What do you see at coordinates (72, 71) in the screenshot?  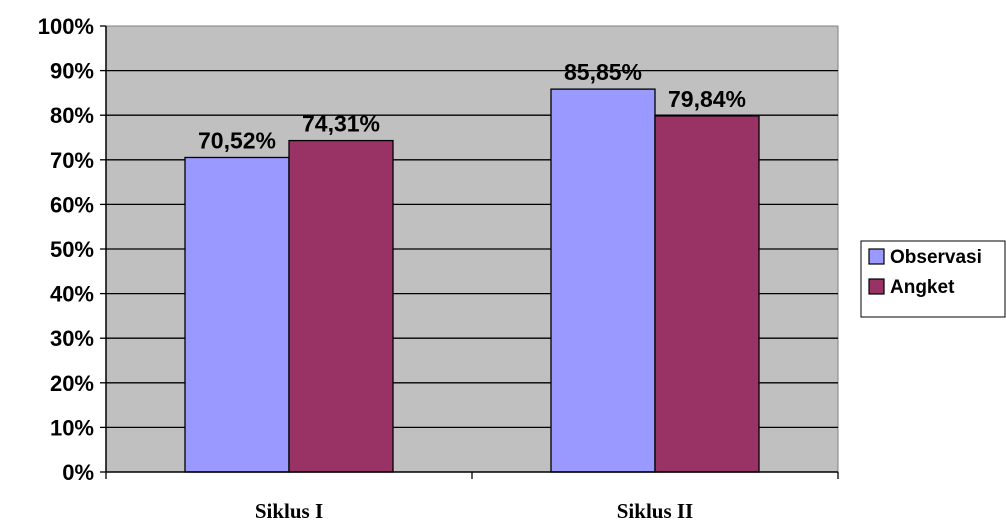 I see `y-tick-label: 90%` at bounding box center [72, 71].